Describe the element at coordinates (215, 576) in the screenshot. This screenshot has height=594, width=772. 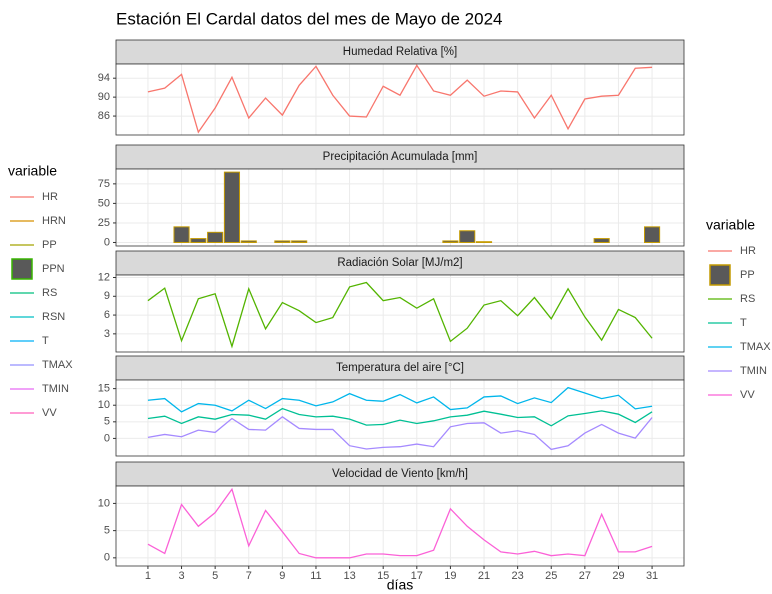
I see `x-tick-label: 5` at that location.